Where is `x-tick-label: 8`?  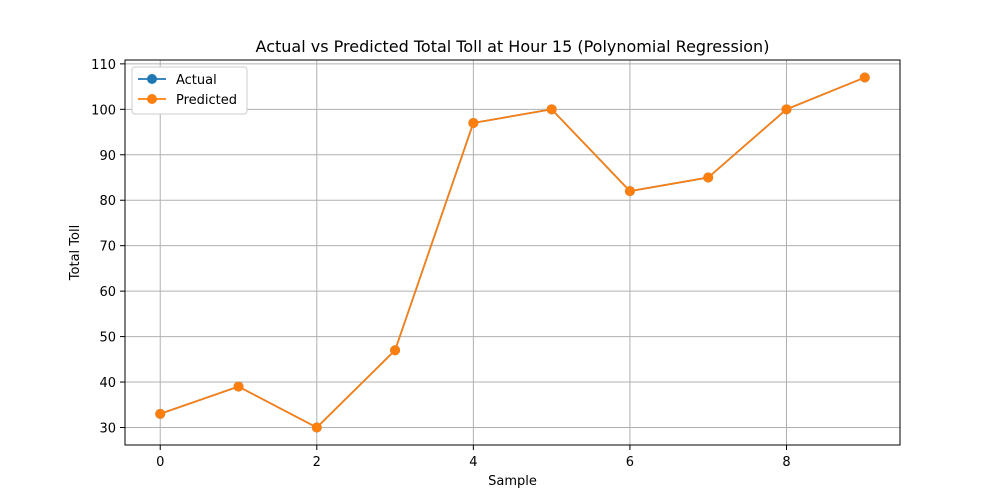 x-tick-label: 8 is located at coordinates (786, 462).